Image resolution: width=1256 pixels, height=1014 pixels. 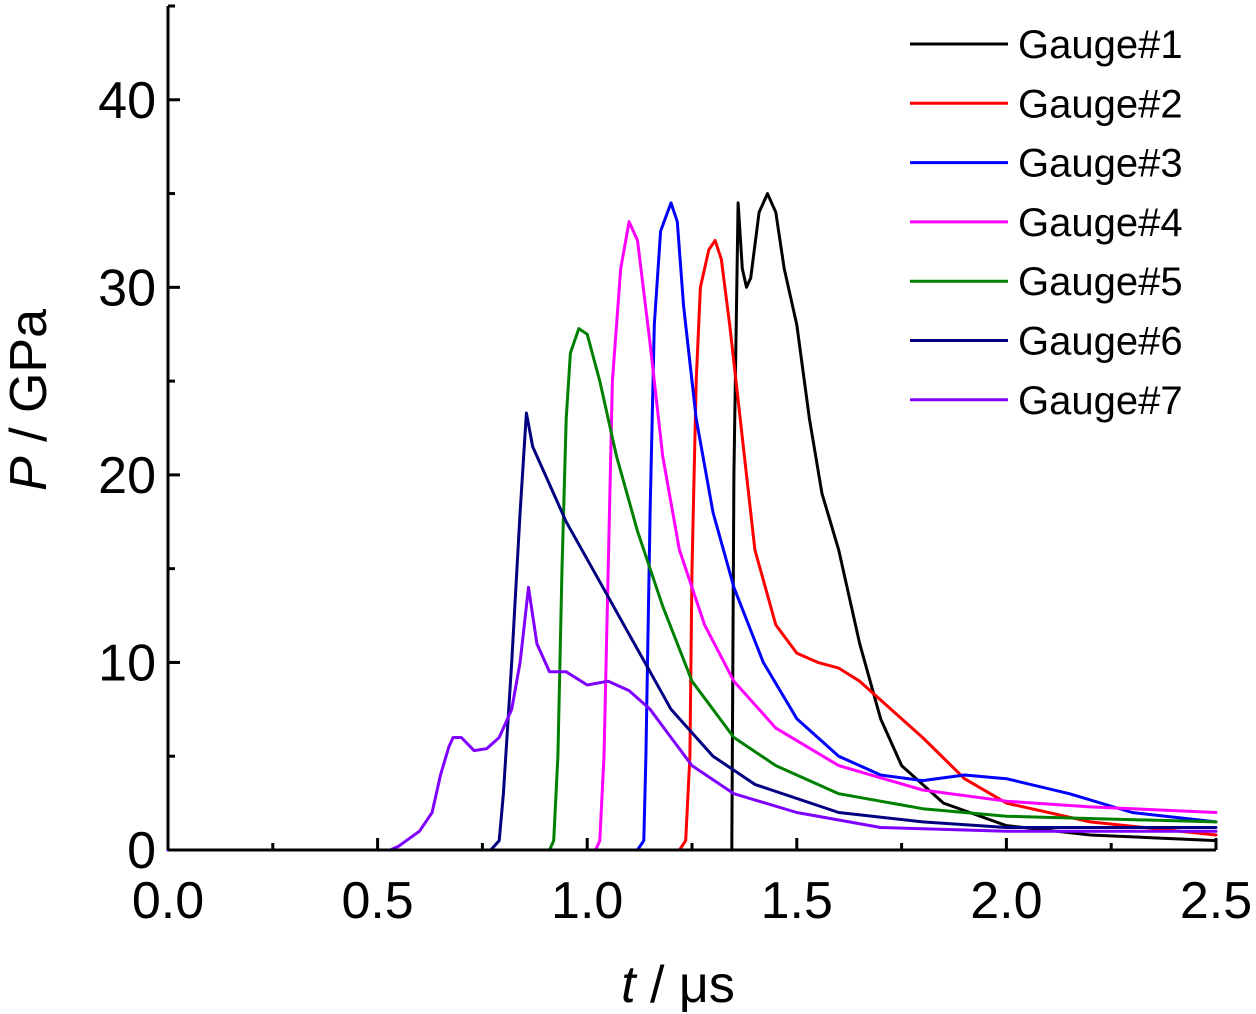 What do you see at coordinates (1216, 901) in the screenshot?
I see `x-tick-label: 2.5` at bounding box center [1216, 901].